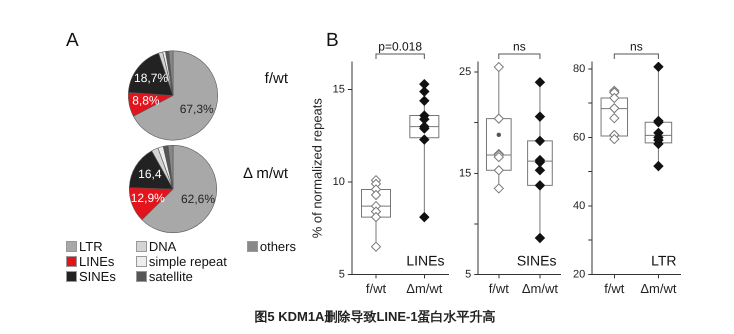  What do you see at coordinates (375, 317) in the screenshot?
I see `caption: 图5 KDM1A删除导致LINE-1蛋白水平升高` at bounding box center [375, 317].